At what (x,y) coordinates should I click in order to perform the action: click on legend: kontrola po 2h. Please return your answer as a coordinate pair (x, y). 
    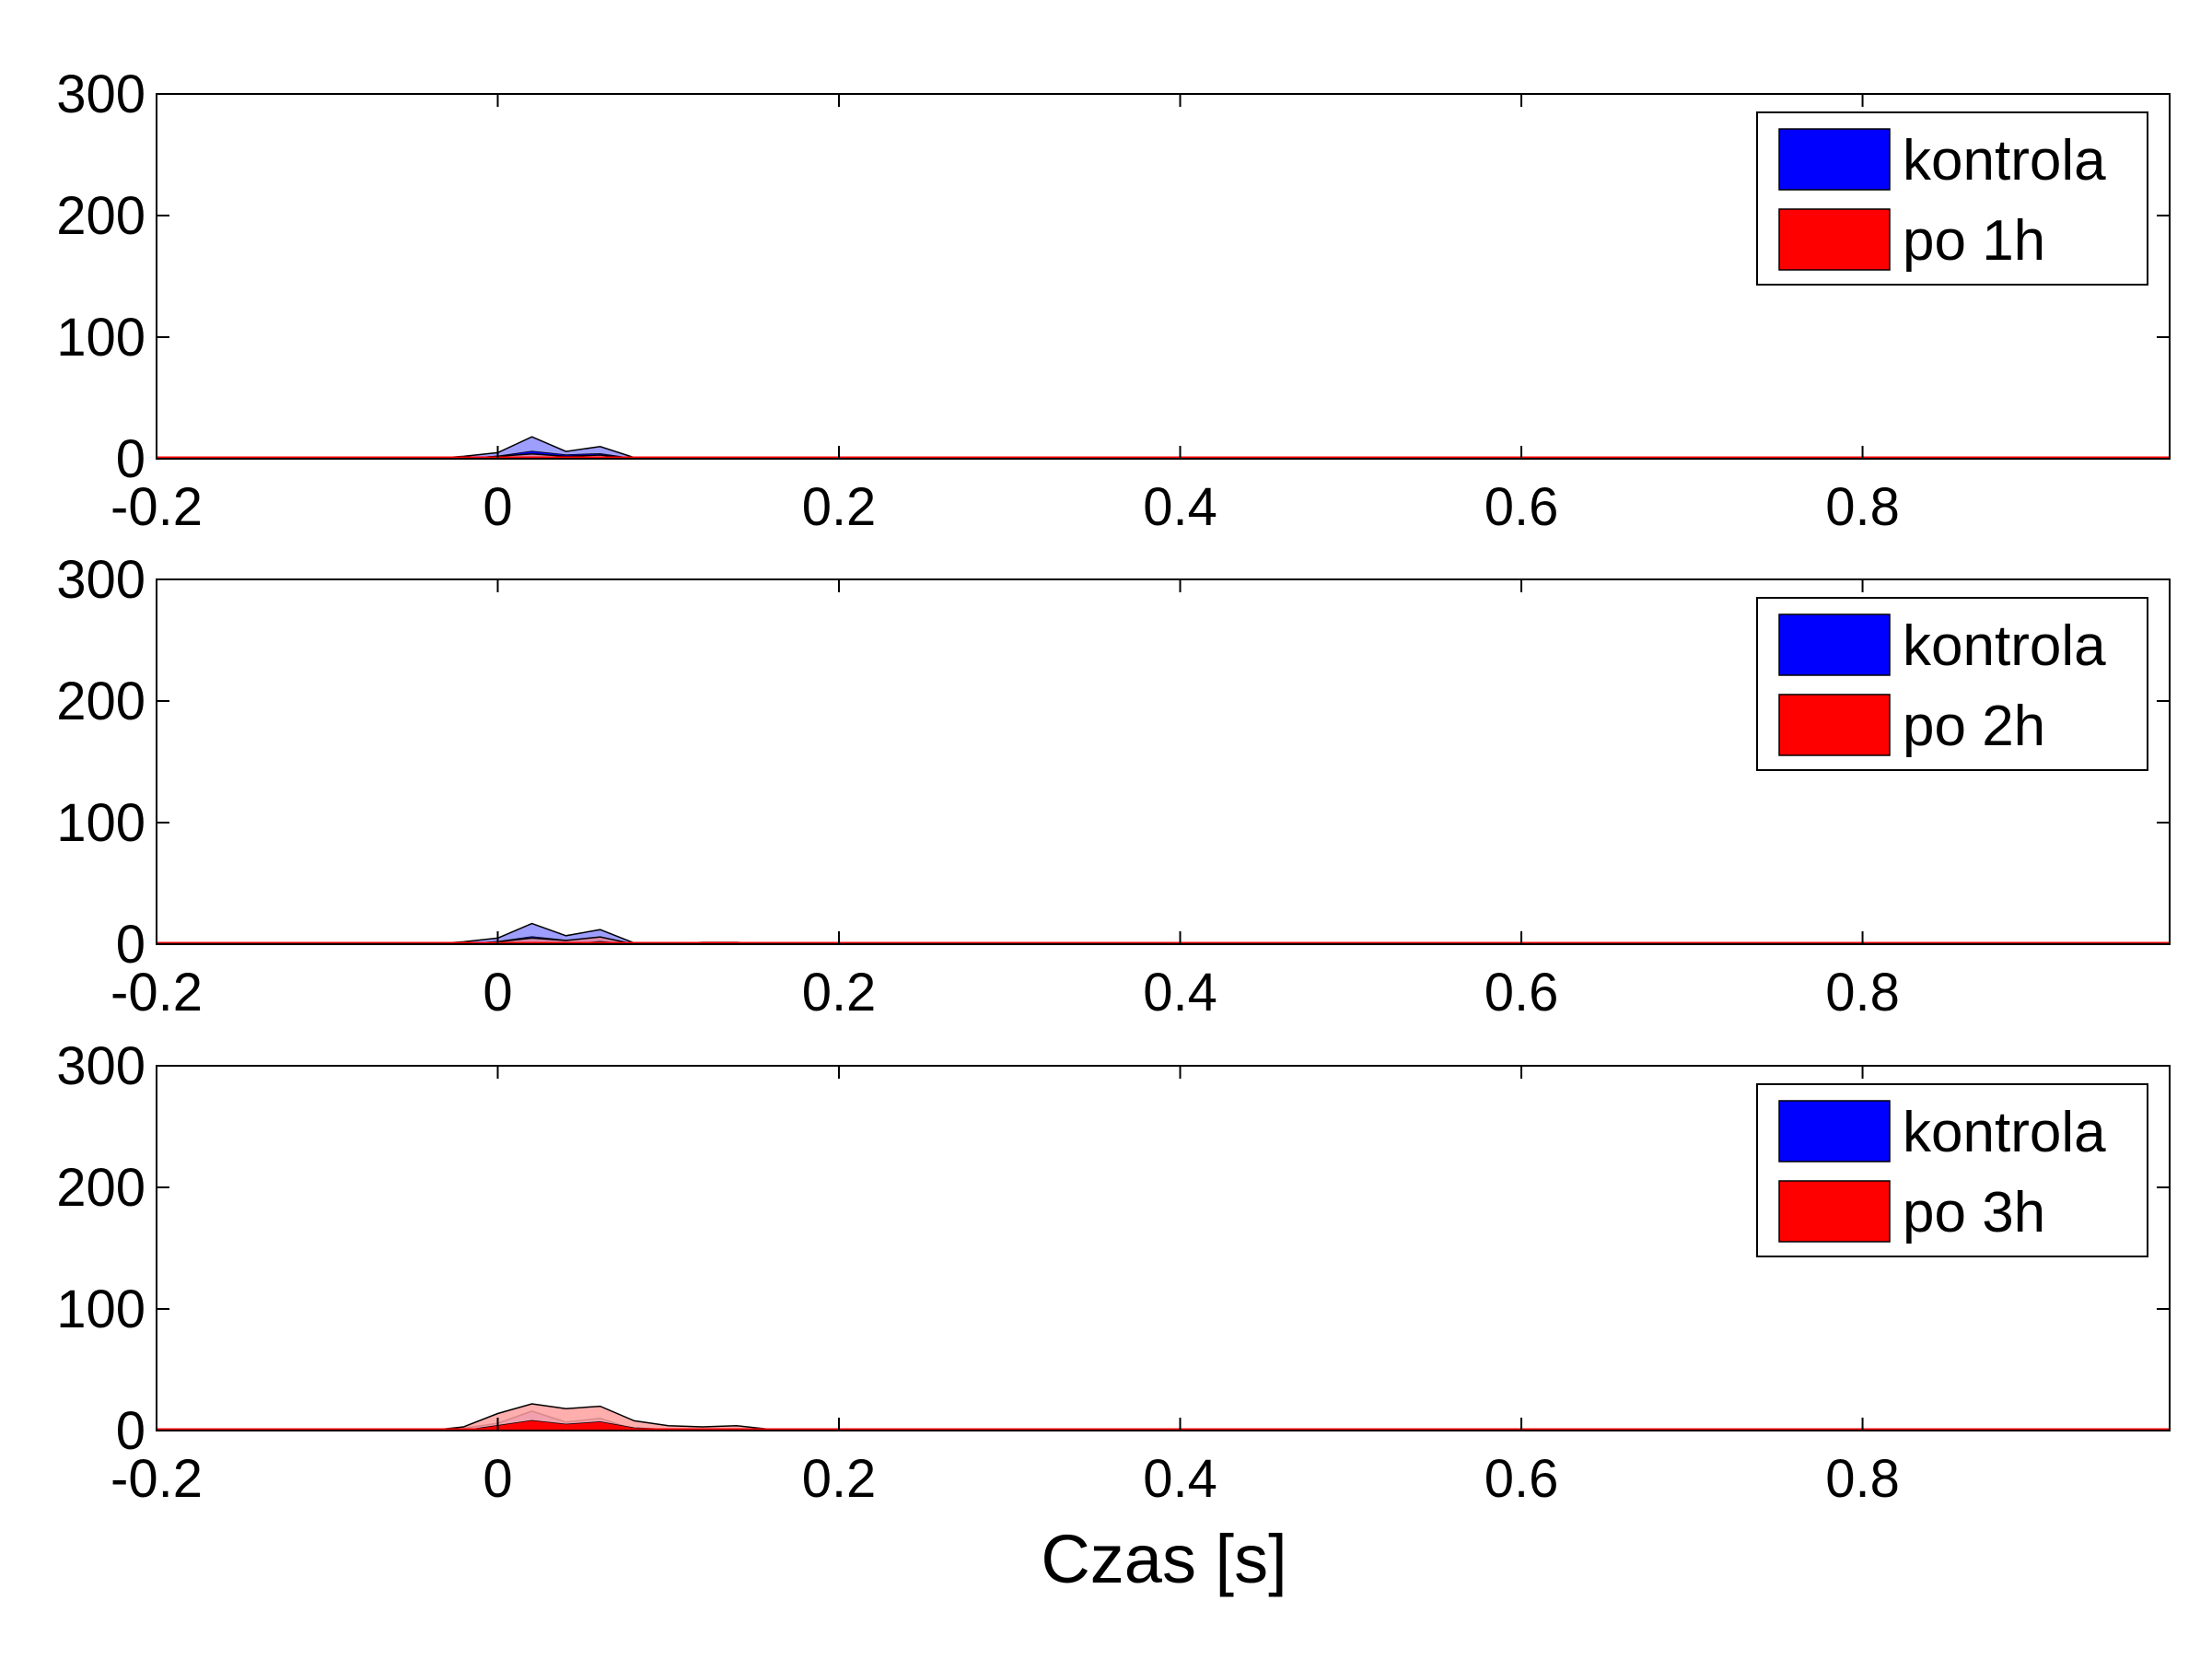
    Looking at the image, I should click on (1952, 684).